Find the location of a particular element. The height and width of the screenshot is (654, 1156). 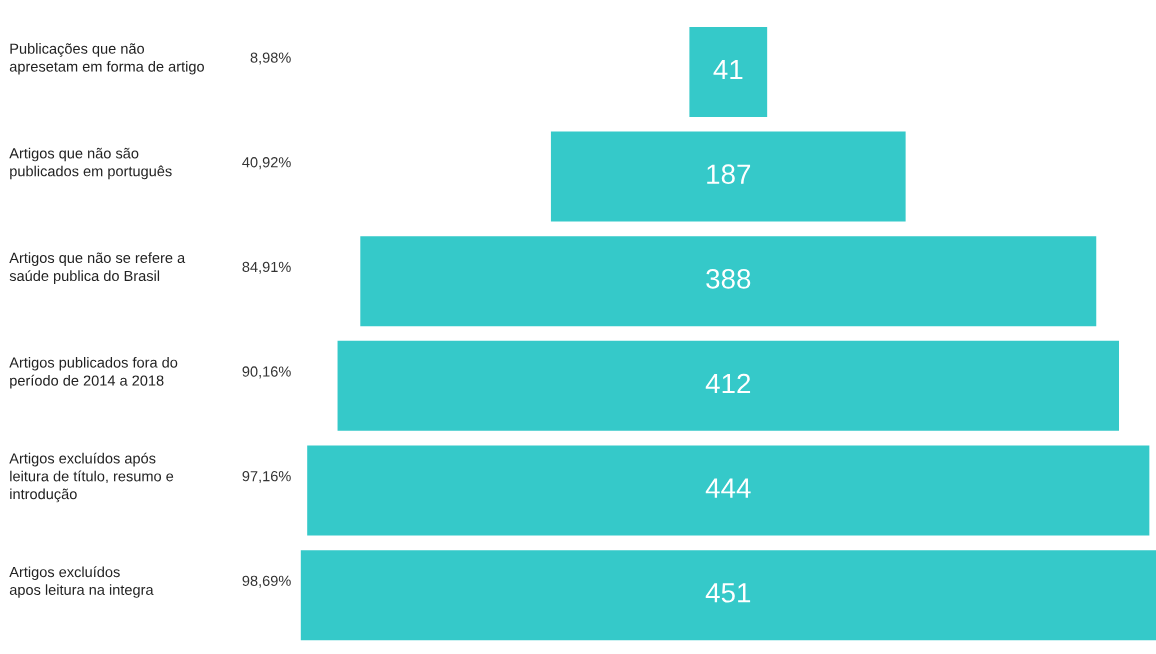

category-label: Publicações que não apresetam em forma de artigo is located at coordinates (106, 59).